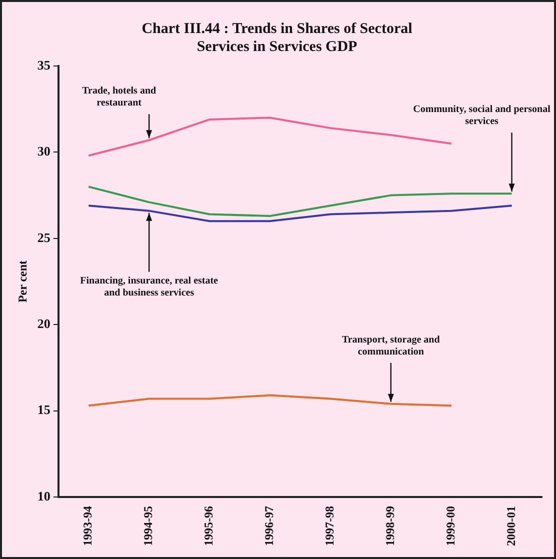 The image size is (556, 559). I want to click on y-tick-label: 20, so click(43, 323).